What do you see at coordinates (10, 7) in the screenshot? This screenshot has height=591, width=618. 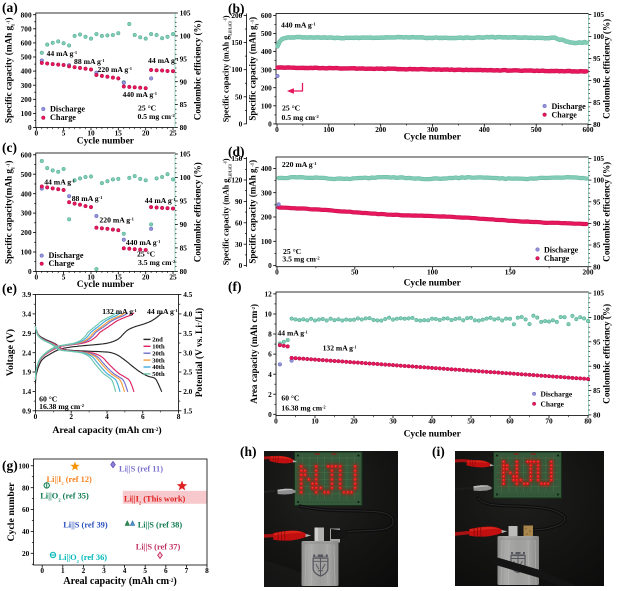 I see `svg-text: (a)` at bounding box center [10, 7].